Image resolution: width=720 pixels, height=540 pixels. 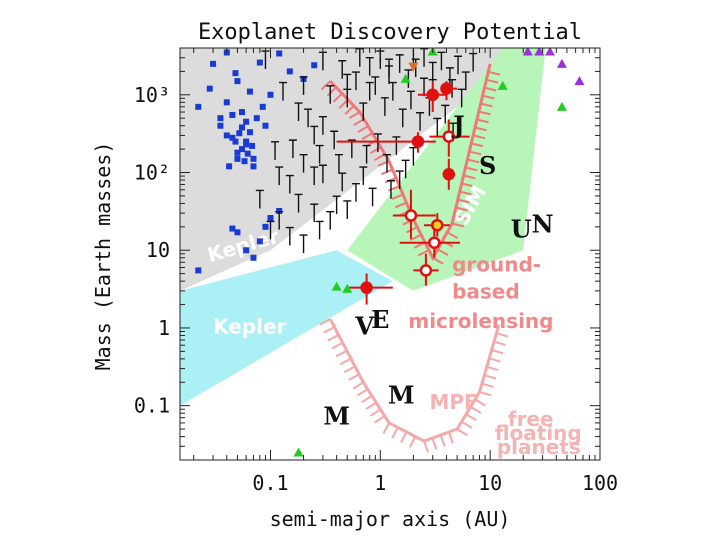 I want to click on region-label-9: planets, so click(x=539, y=447).